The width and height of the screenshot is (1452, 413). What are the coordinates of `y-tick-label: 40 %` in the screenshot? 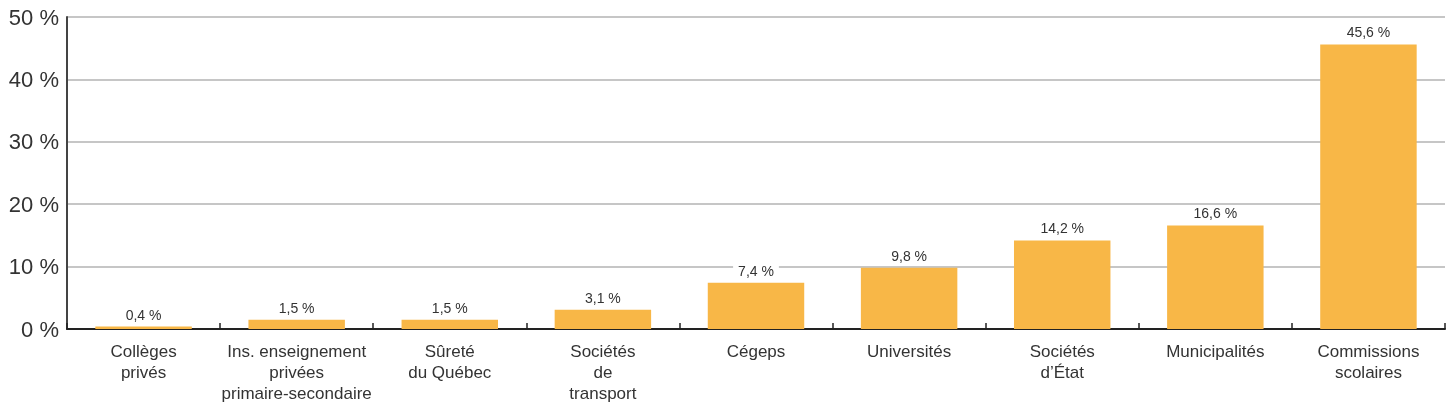 It's located at (33, 79).